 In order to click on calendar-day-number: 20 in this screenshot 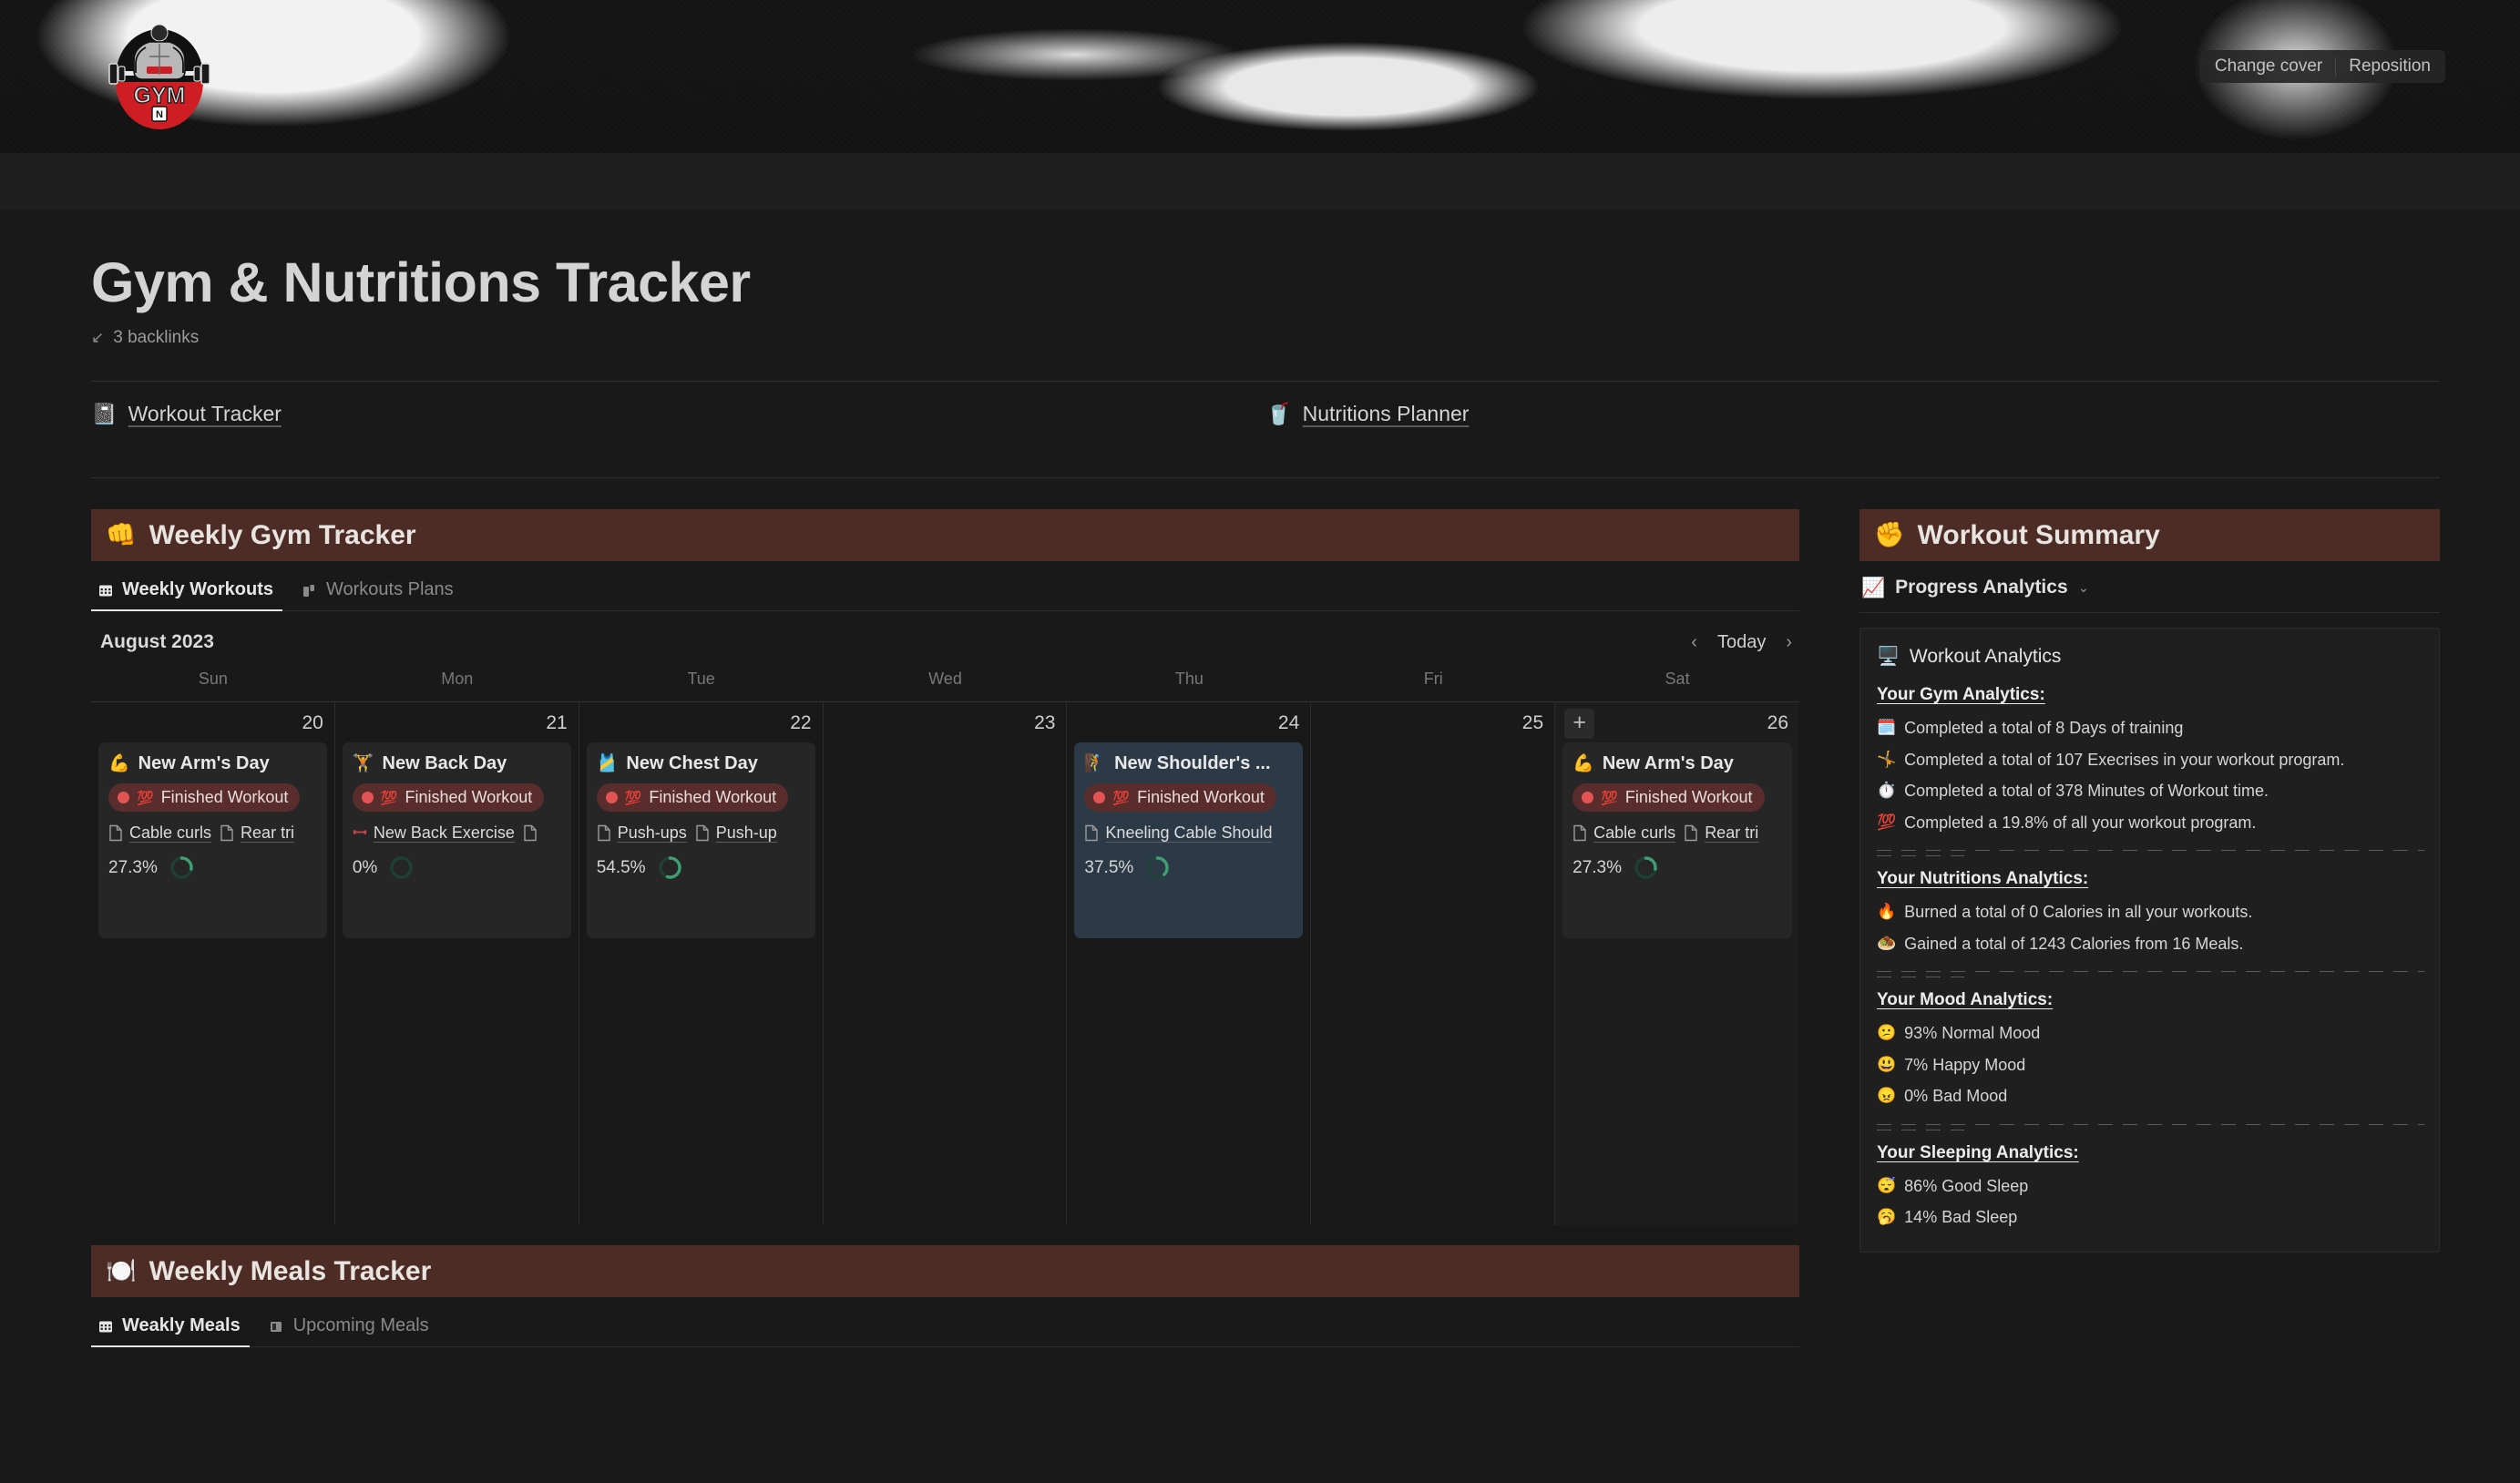, I will do `click(313, 723)`.